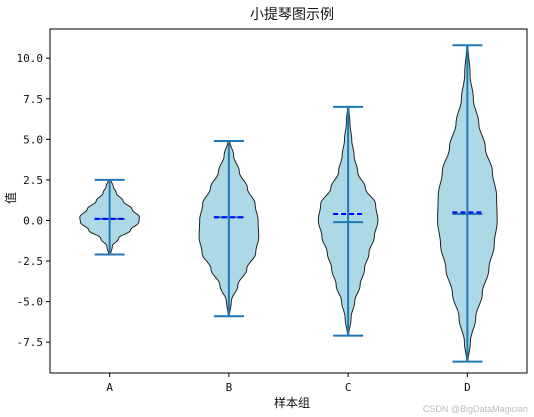  I want to click on watermark: CSDN @BigDataMagician, so click(475, 409).